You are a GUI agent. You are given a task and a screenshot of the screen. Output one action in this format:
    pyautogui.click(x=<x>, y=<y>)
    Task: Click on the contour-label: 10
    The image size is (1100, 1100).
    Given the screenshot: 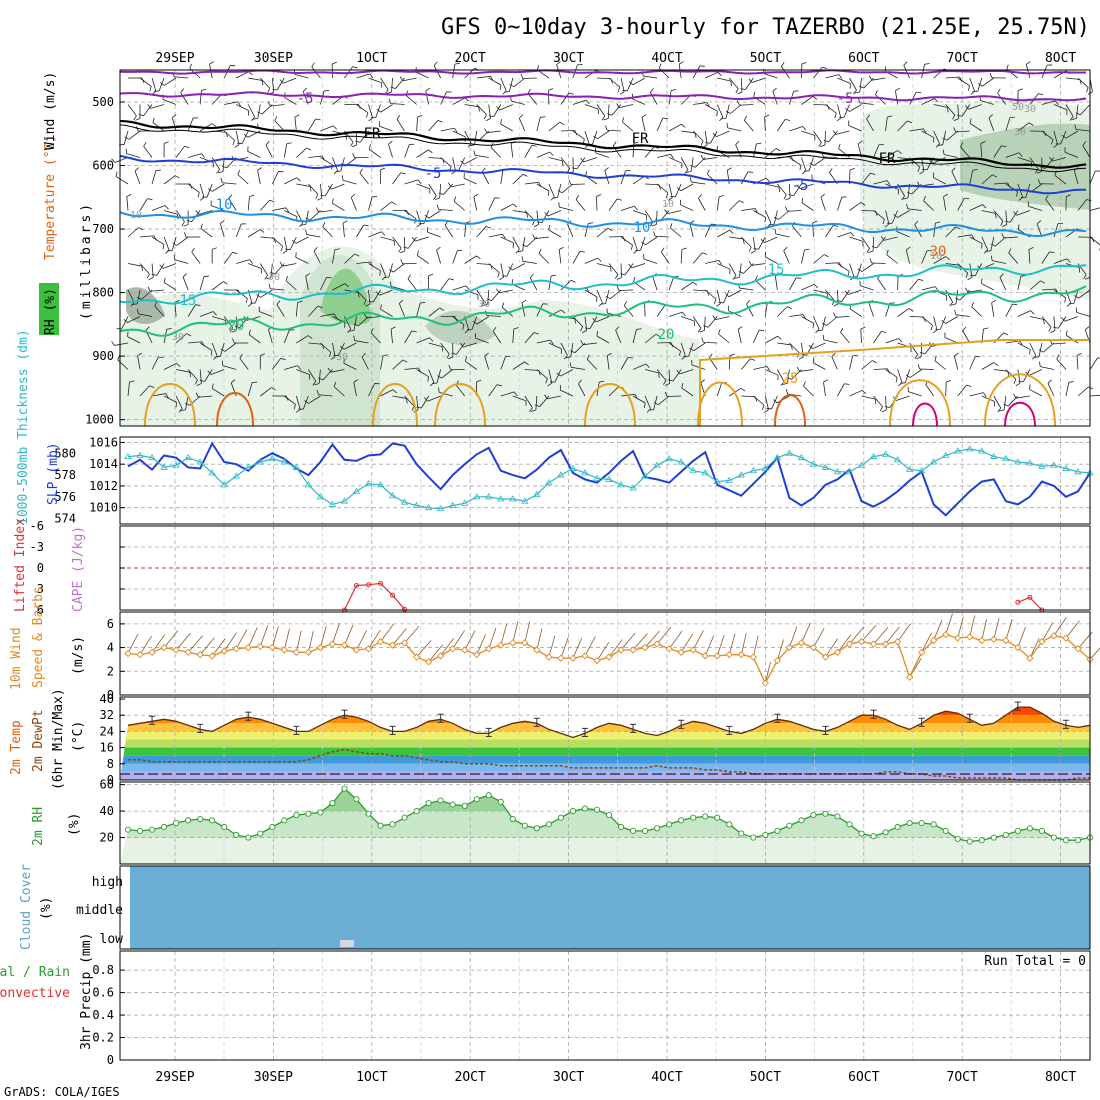 What is the action you would take?
    pyautogui.click(x=224, y=205)
    